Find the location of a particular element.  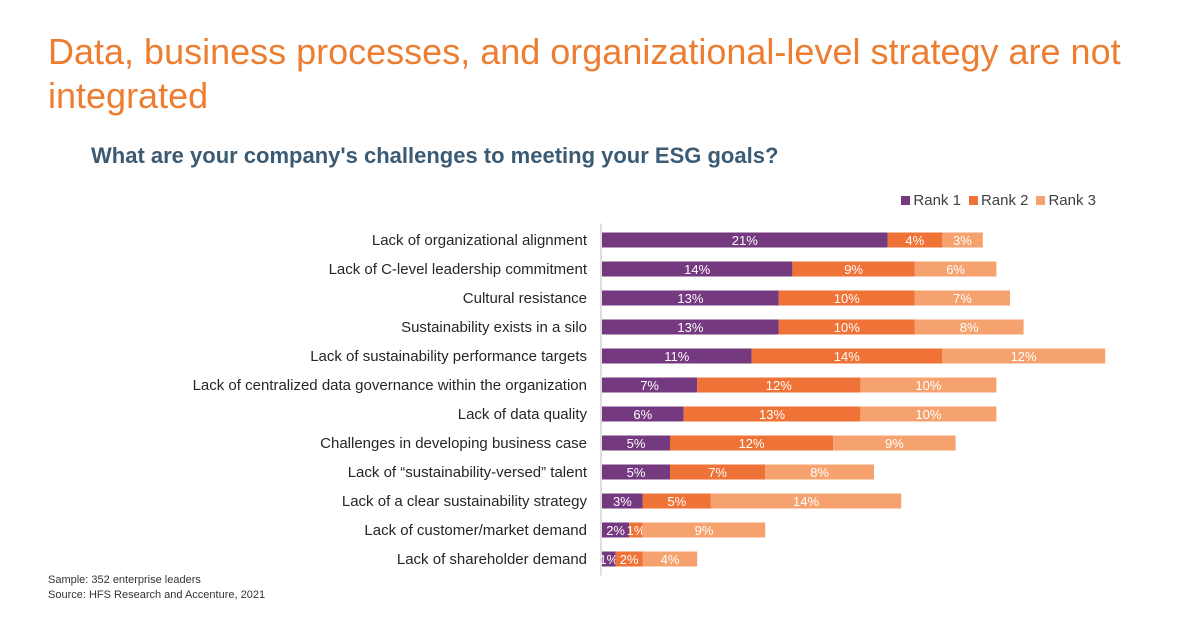

bar-rank-3-lack-of-organizational-alignment is located at coordinates (962, 240).